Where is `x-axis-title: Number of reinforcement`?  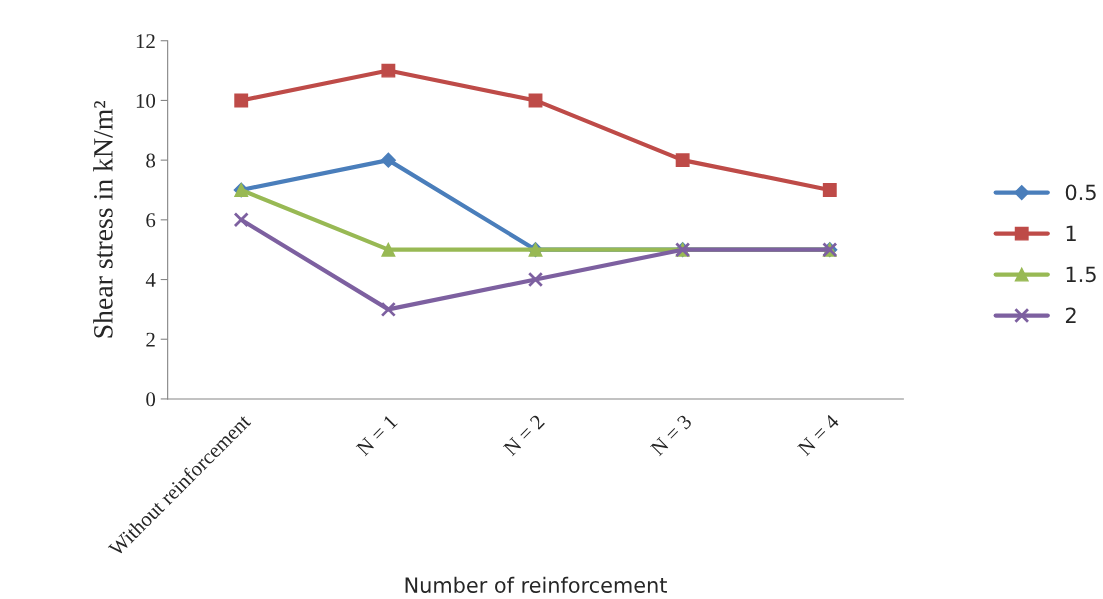
x-axis-title: Number of reinforcement is located at coordinates (536, 584).